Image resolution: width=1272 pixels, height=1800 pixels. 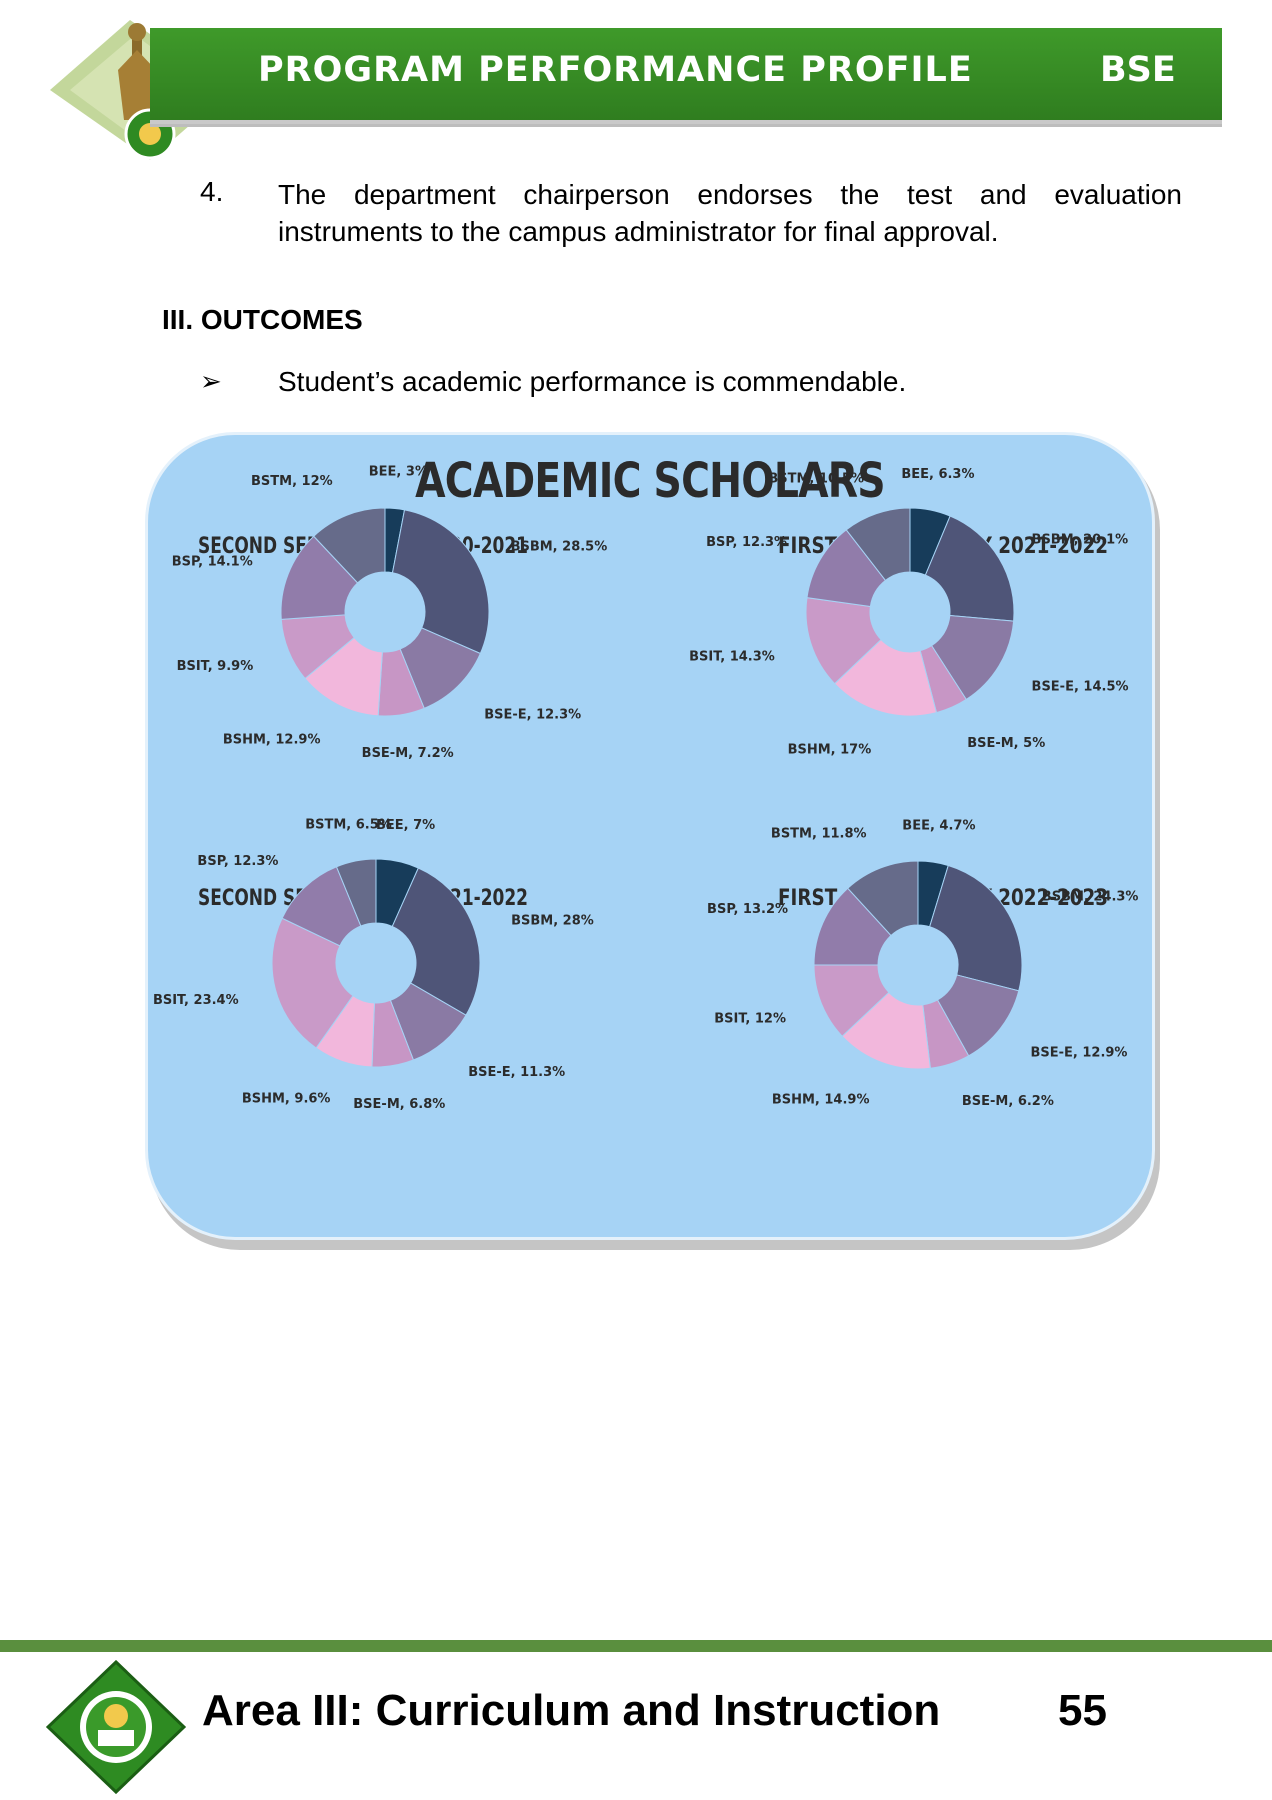 I want to click on slice-label: BSBM, 28%, so click(x=552, y=920).